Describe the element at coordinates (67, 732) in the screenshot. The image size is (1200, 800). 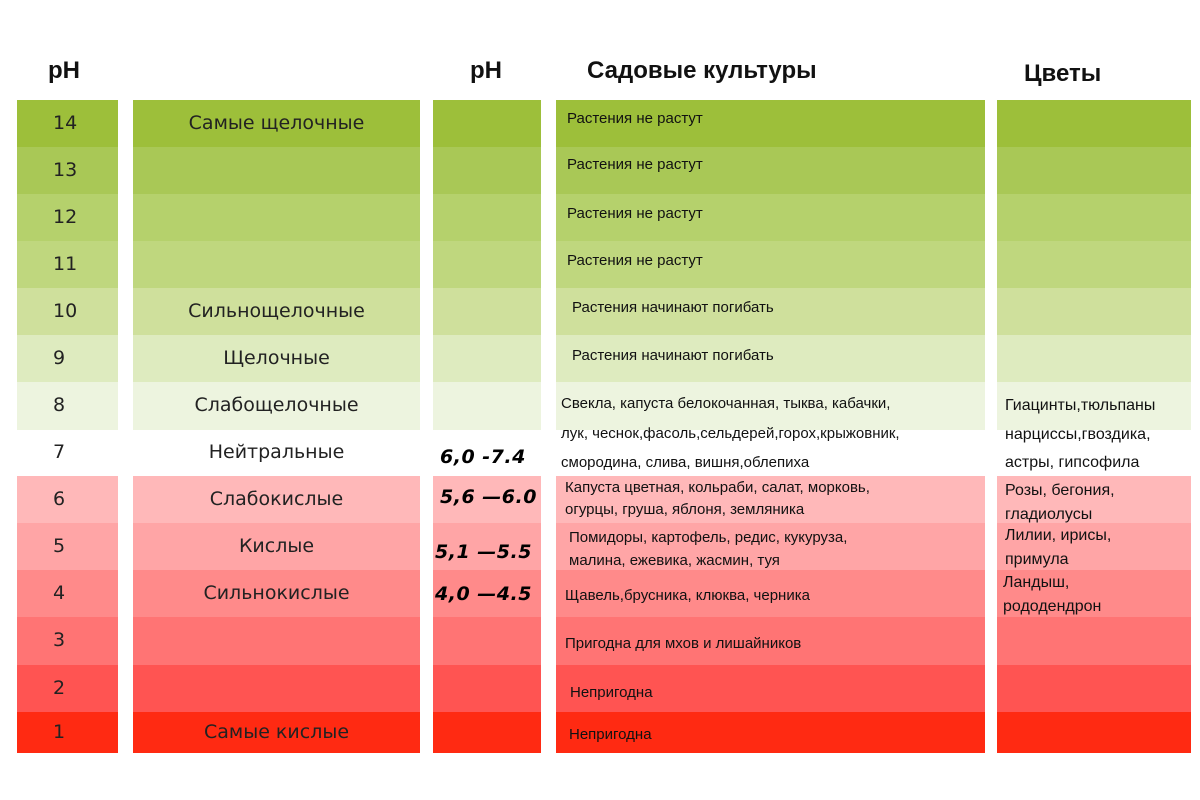
I see `ph-number-cell-ph1` at that location.